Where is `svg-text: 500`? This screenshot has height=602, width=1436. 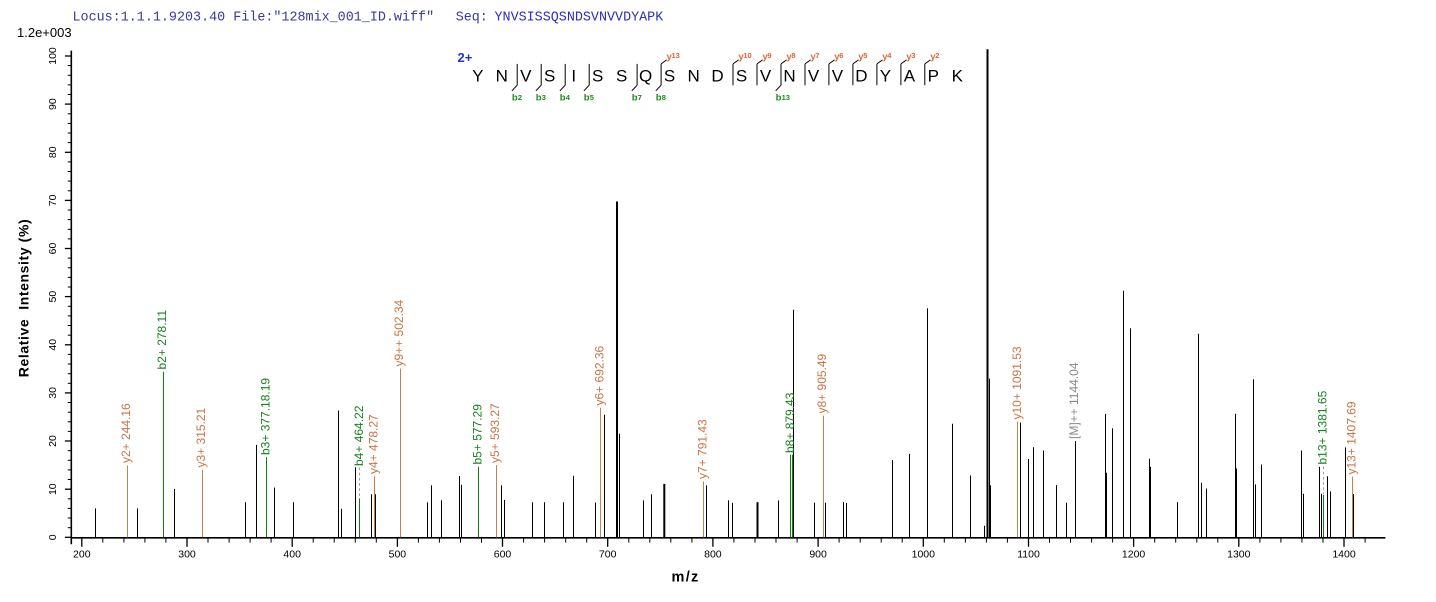 svg-text: 500 is located at coordinates (398, 555).